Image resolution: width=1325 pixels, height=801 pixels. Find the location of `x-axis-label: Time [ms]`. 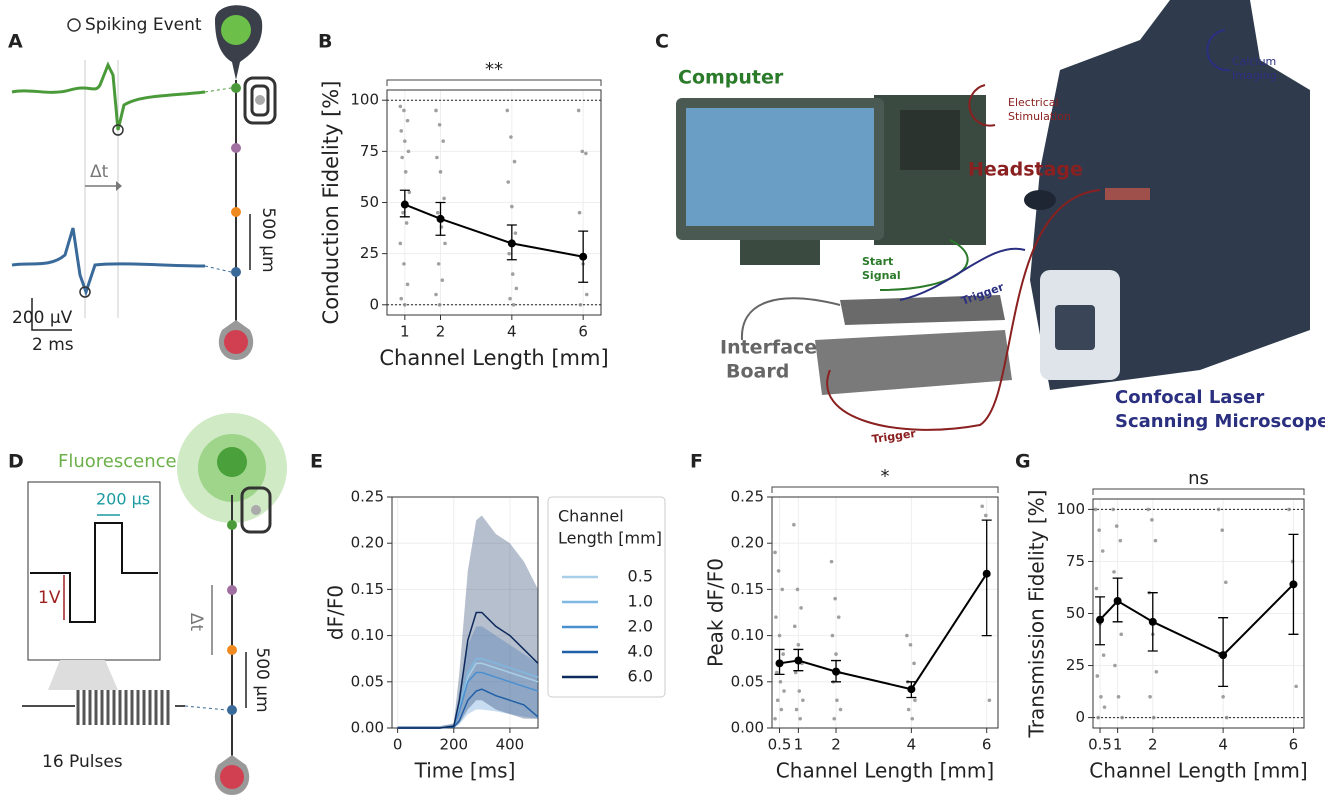

x-axis-label: Time [ms] is located at coordinates (465, 771).